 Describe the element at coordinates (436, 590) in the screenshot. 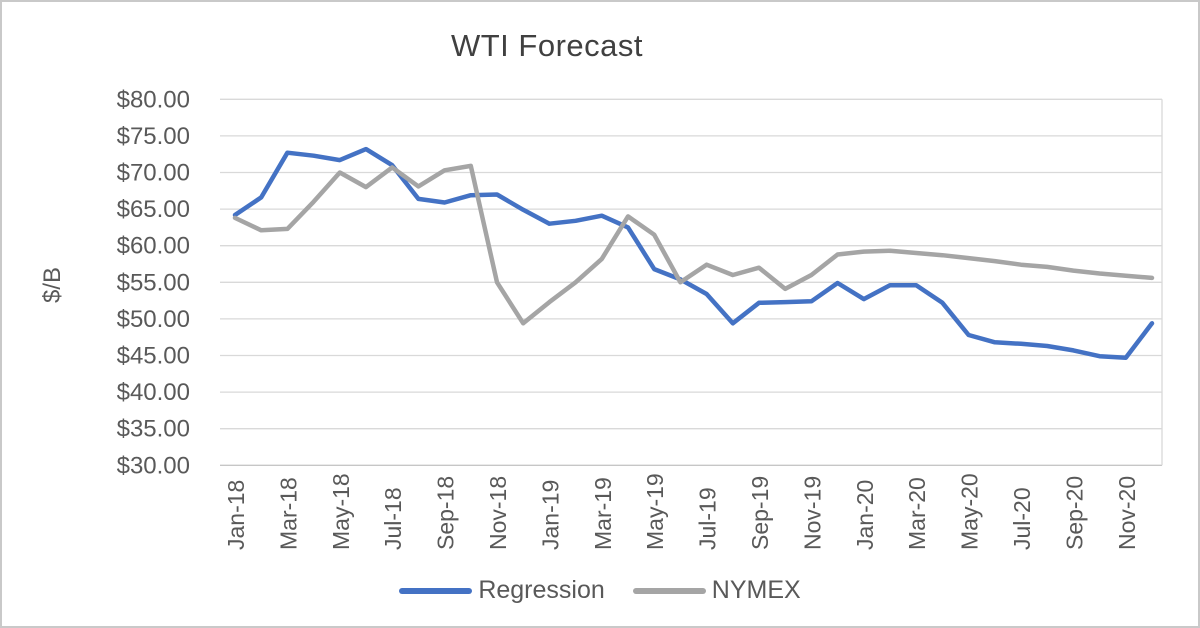

I see `regression-line-swatch` at that location.